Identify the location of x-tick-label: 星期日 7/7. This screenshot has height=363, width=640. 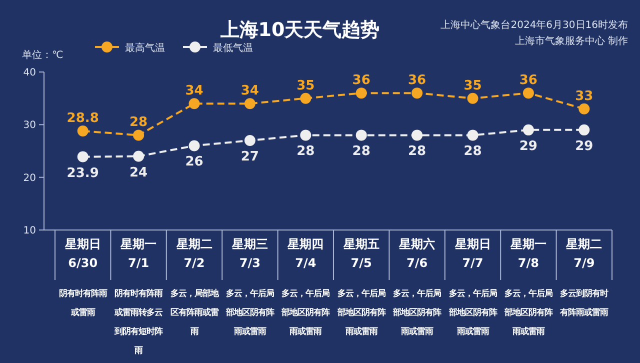
(472, 253).